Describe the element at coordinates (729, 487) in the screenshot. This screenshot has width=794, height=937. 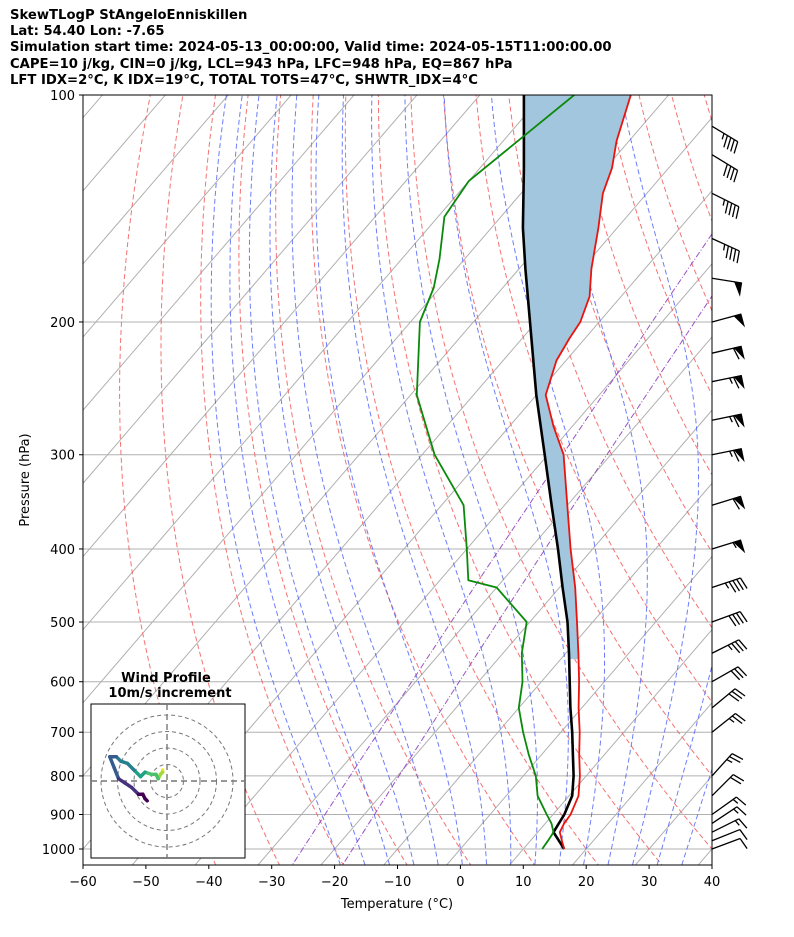
I see `wind-barbs` at that location.